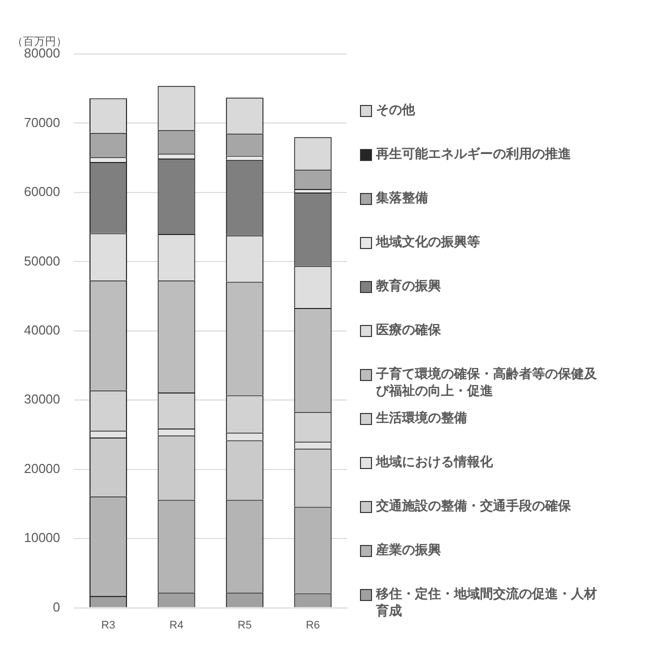  What do you see at coordinates (428, 242) in the screenshot?
I see `legend-label: 地域文化の振興等` at bounding box center [428, 242].